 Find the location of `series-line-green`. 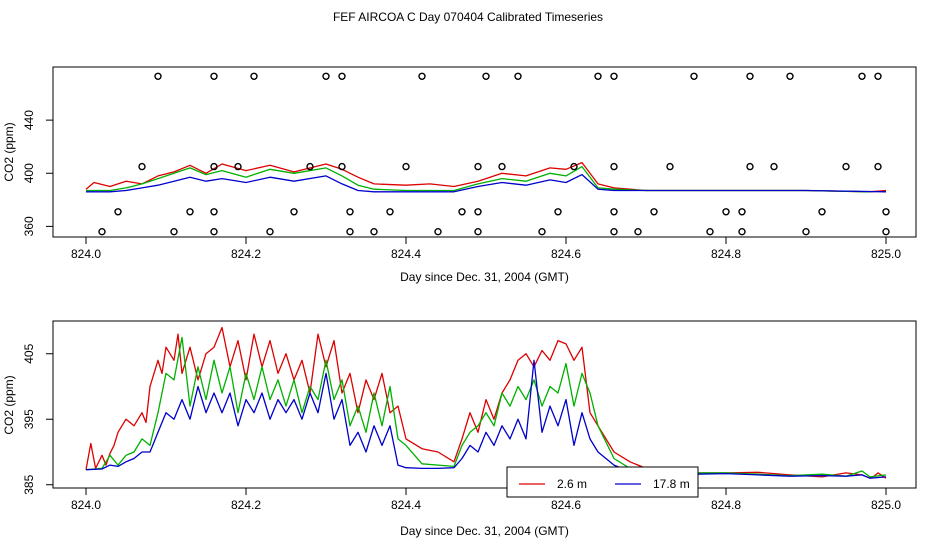

series-line-green is located at coordinates (478, 179).